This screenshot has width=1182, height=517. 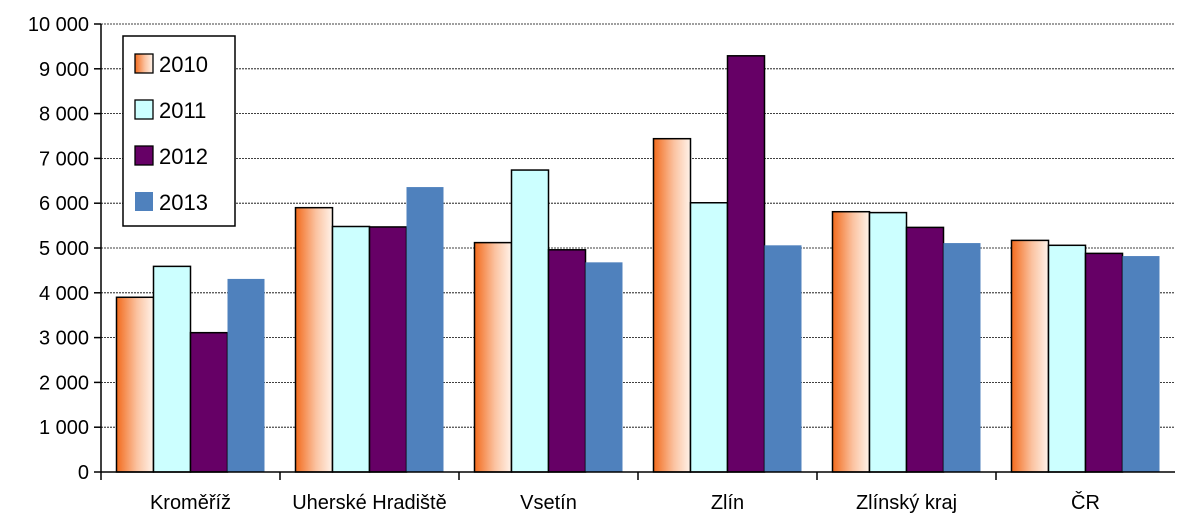 I want to click on x-tick-label: Vsetín, so click(x=548, y=503).